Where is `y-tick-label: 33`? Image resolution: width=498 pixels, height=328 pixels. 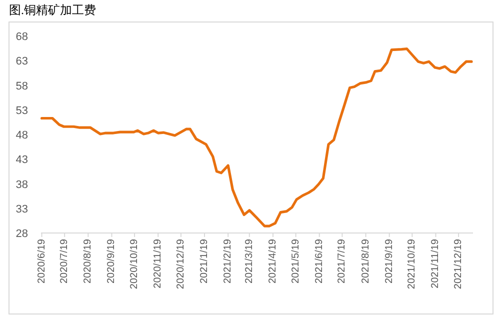 y-tick-label: 33 is located at coordinates (22, 209).